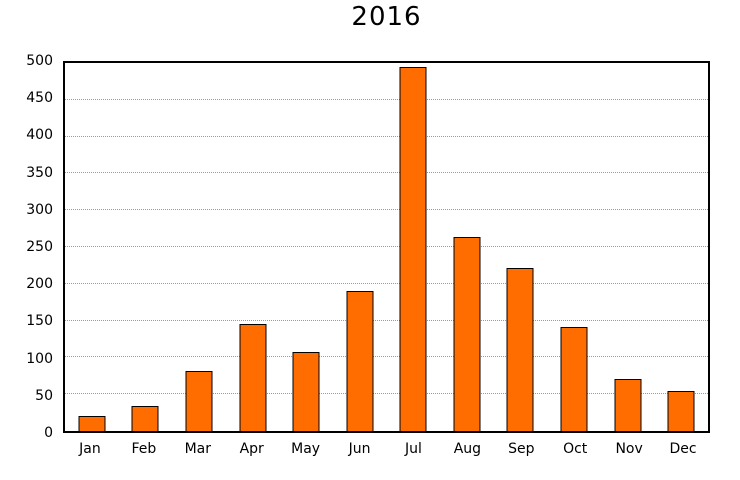 Image resolution: width=740 pixels, height=480 pixels. Describe the element at coordinates (39, 61) in the screenshot. I see `y-tick-label-500: 500` at that location.